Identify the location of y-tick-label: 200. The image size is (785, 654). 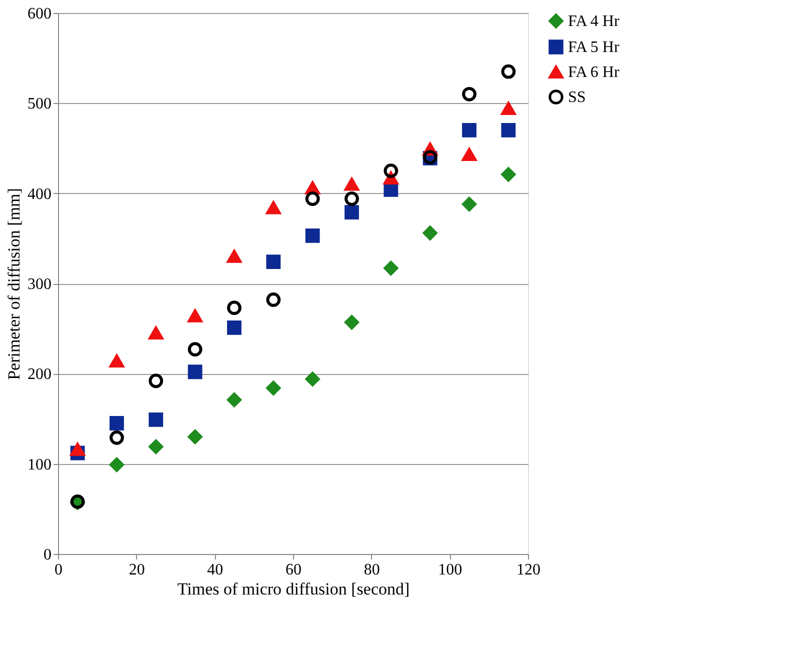
(40, 375).